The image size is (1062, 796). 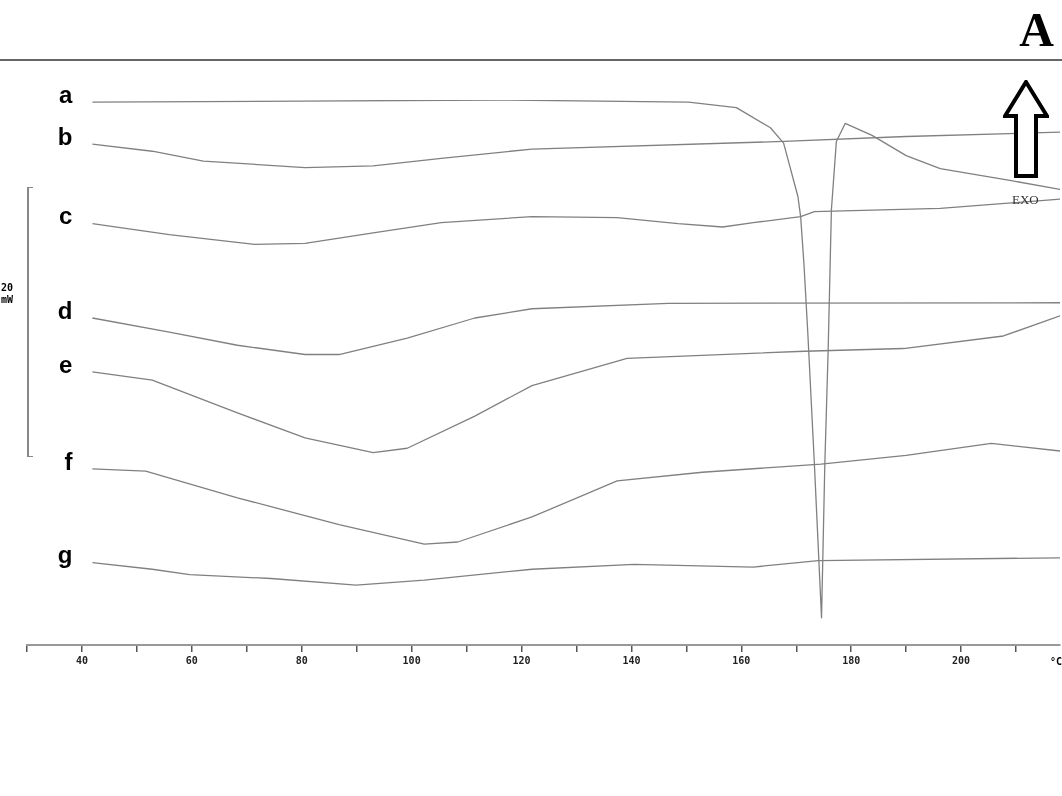 I want to click on x-axis-title: °C, so click(x=1055, y=661).